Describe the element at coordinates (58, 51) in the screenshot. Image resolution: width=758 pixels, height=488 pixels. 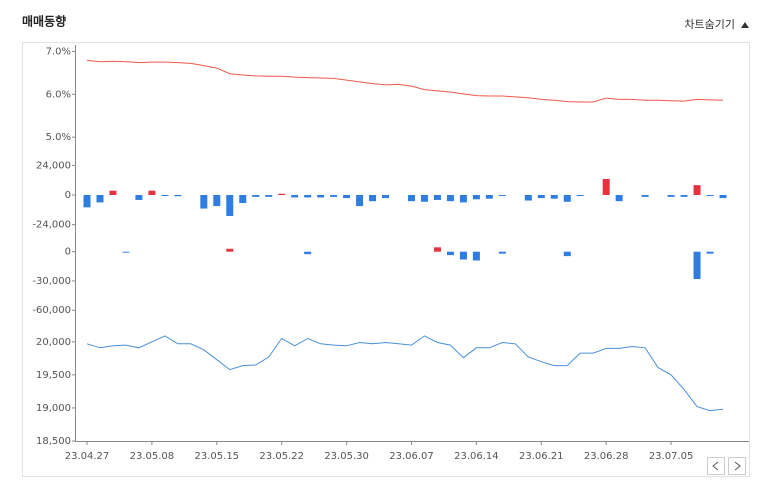
I see `y-tick-label: 7.0%` at that location.